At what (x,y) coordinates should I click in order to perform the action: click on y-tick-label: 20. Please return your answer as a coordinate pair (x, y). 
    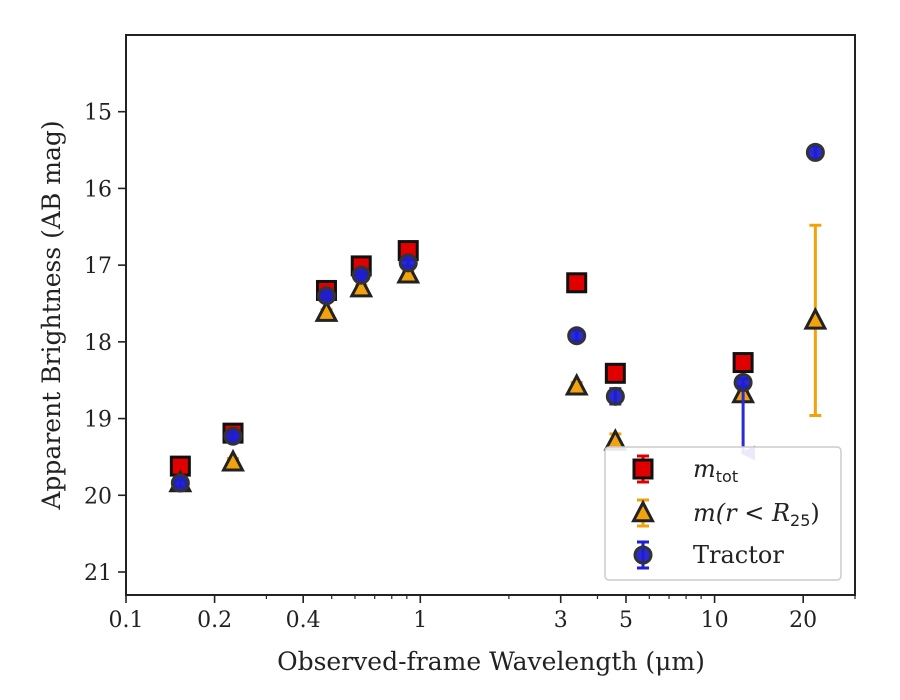
    Looking at the image, I should click on (98, 496).